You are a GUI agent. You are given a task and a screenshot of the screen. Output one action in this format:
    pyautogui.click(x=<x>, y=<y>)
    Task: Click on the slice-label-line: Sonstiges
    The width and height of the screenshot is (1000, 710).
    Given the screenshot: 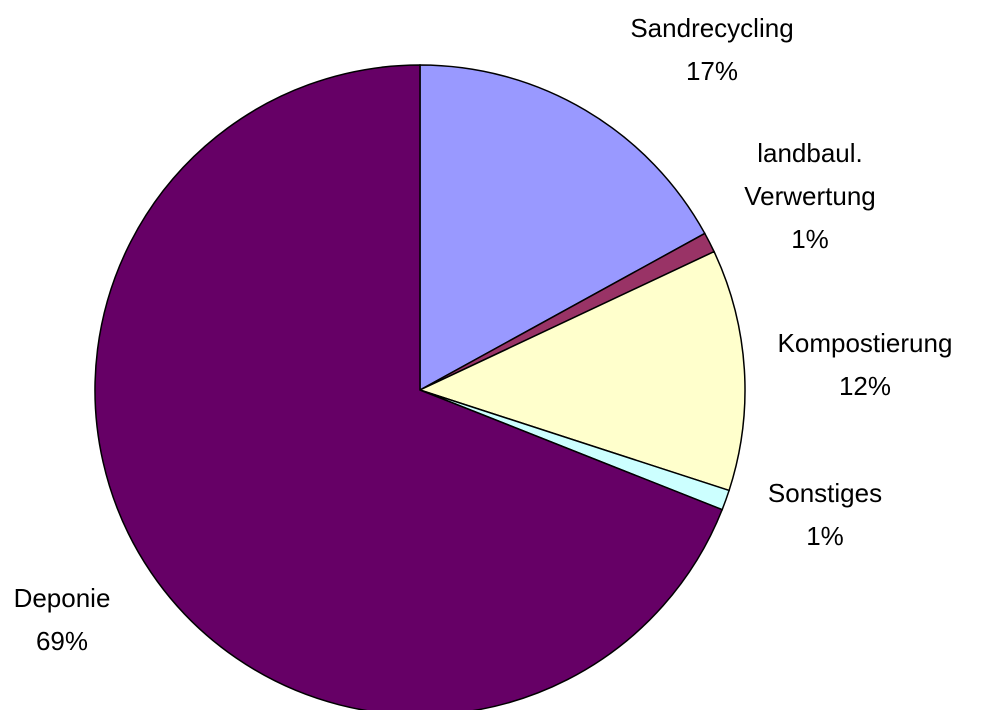 What is the action you would take?
    pyautogui.click(x=825, y=493)
    